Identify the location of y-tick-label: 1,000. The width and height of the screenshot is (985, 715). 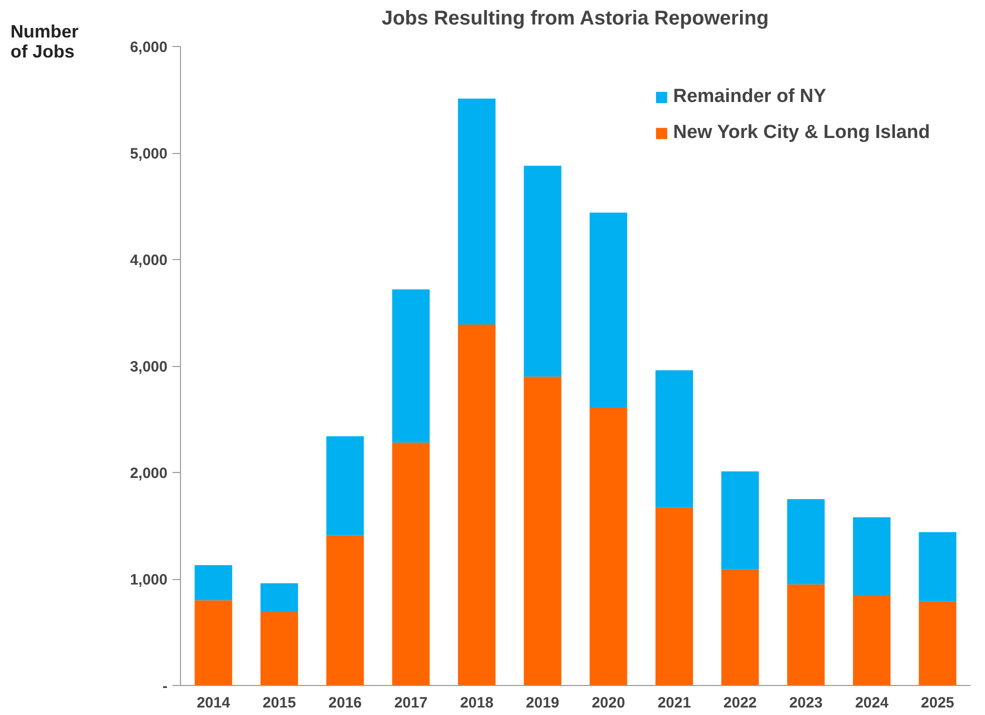
(149, 580).